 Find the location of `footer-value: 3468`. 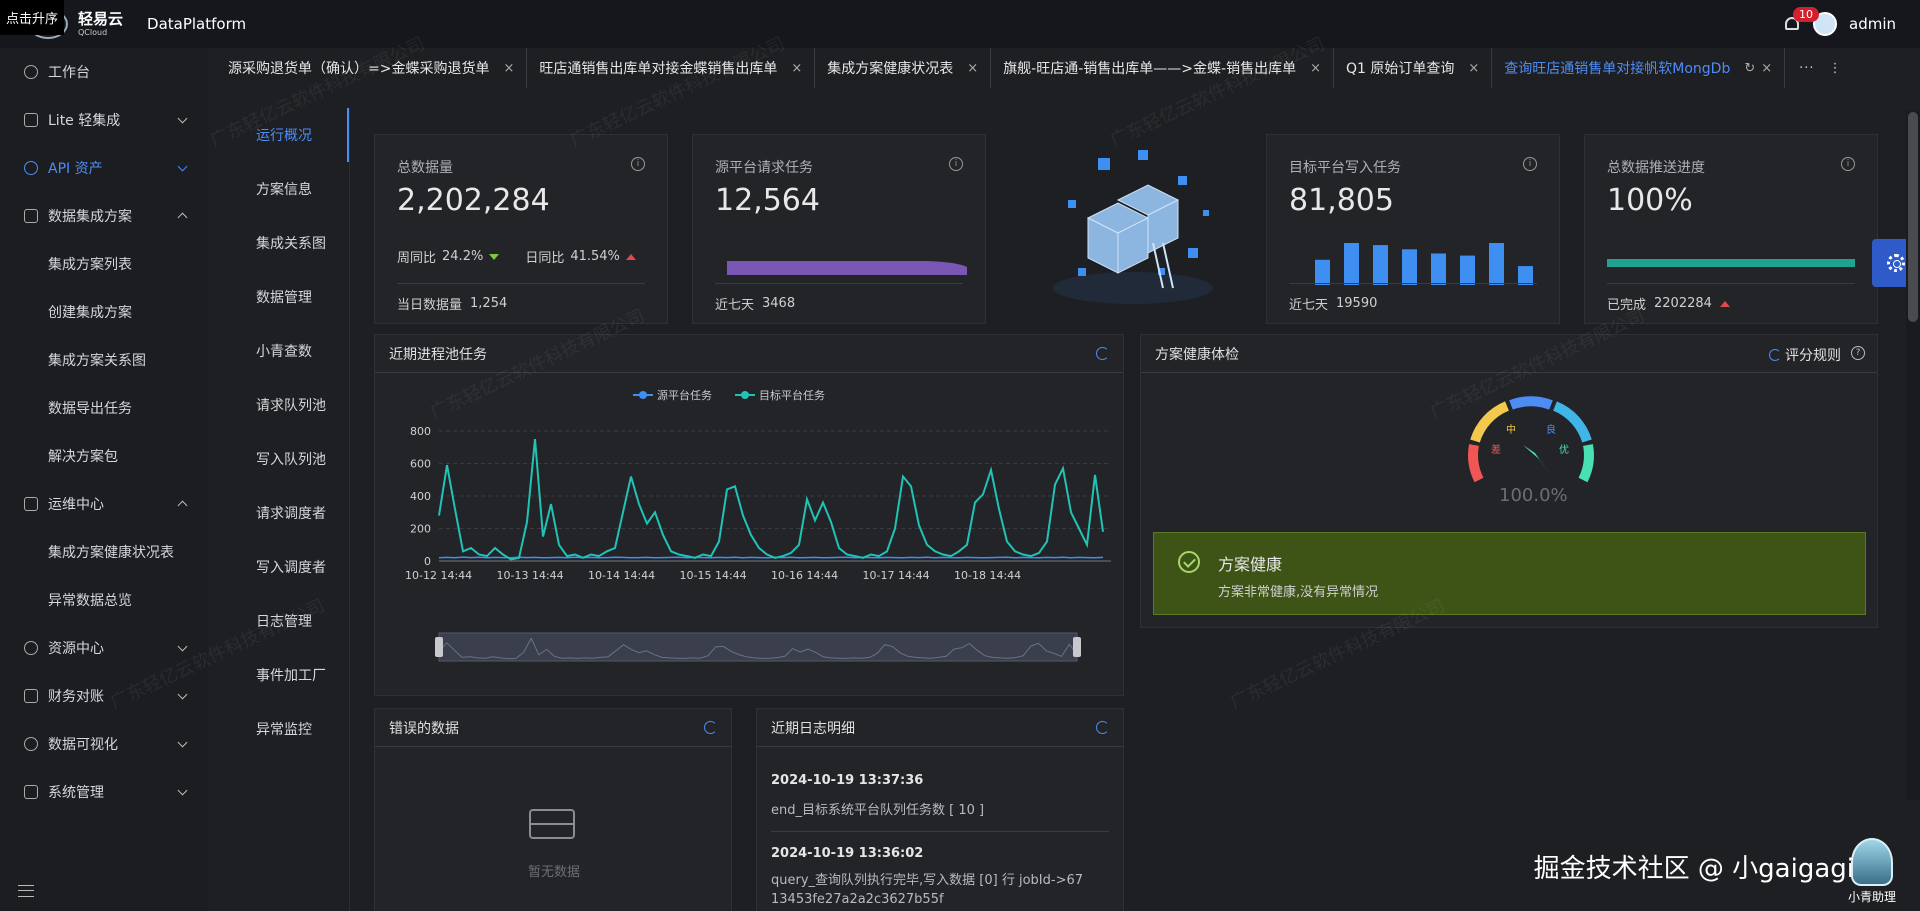

footer-value: 3468 is located at coordinates (779, 303).